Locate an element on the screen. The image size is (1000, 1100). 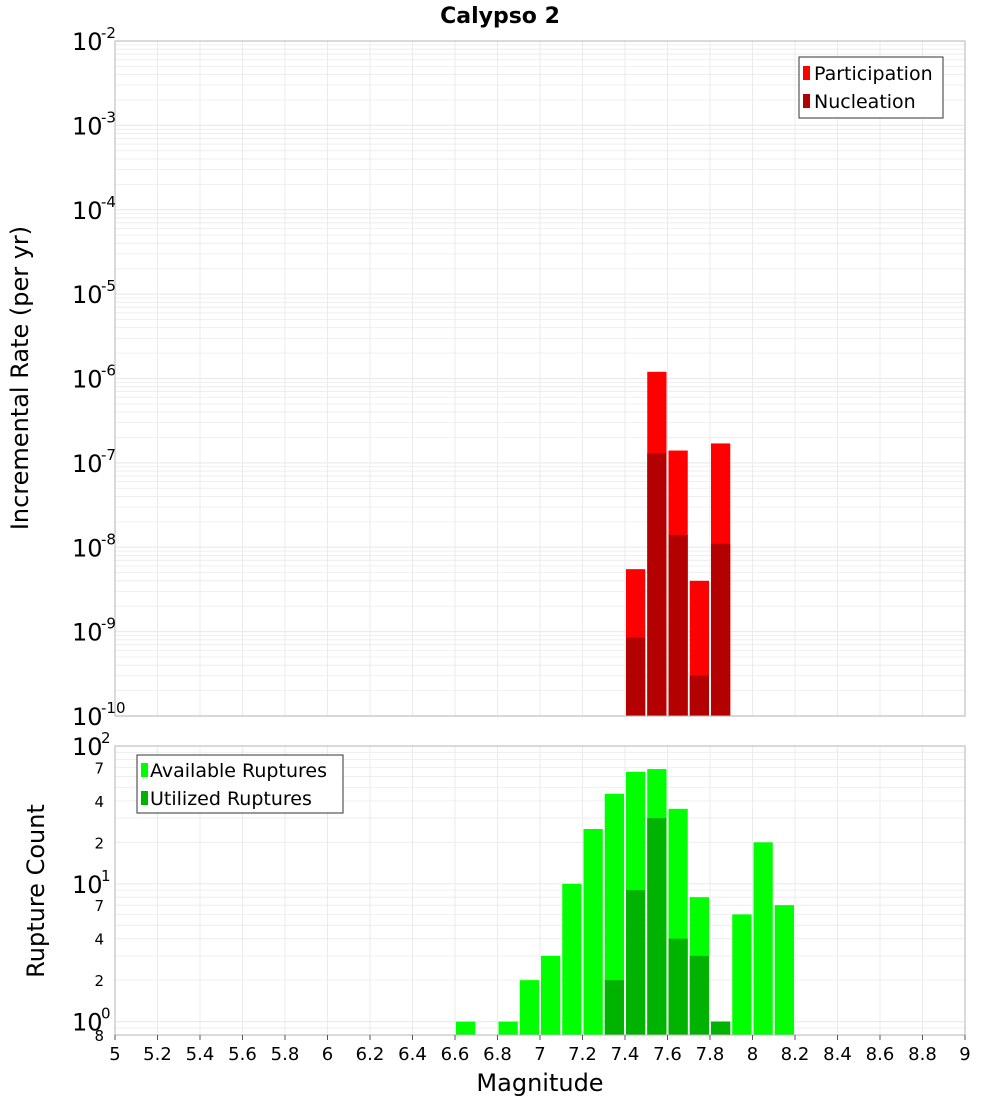
x-tick-label: 7 is located at coordinates (539, 1054).